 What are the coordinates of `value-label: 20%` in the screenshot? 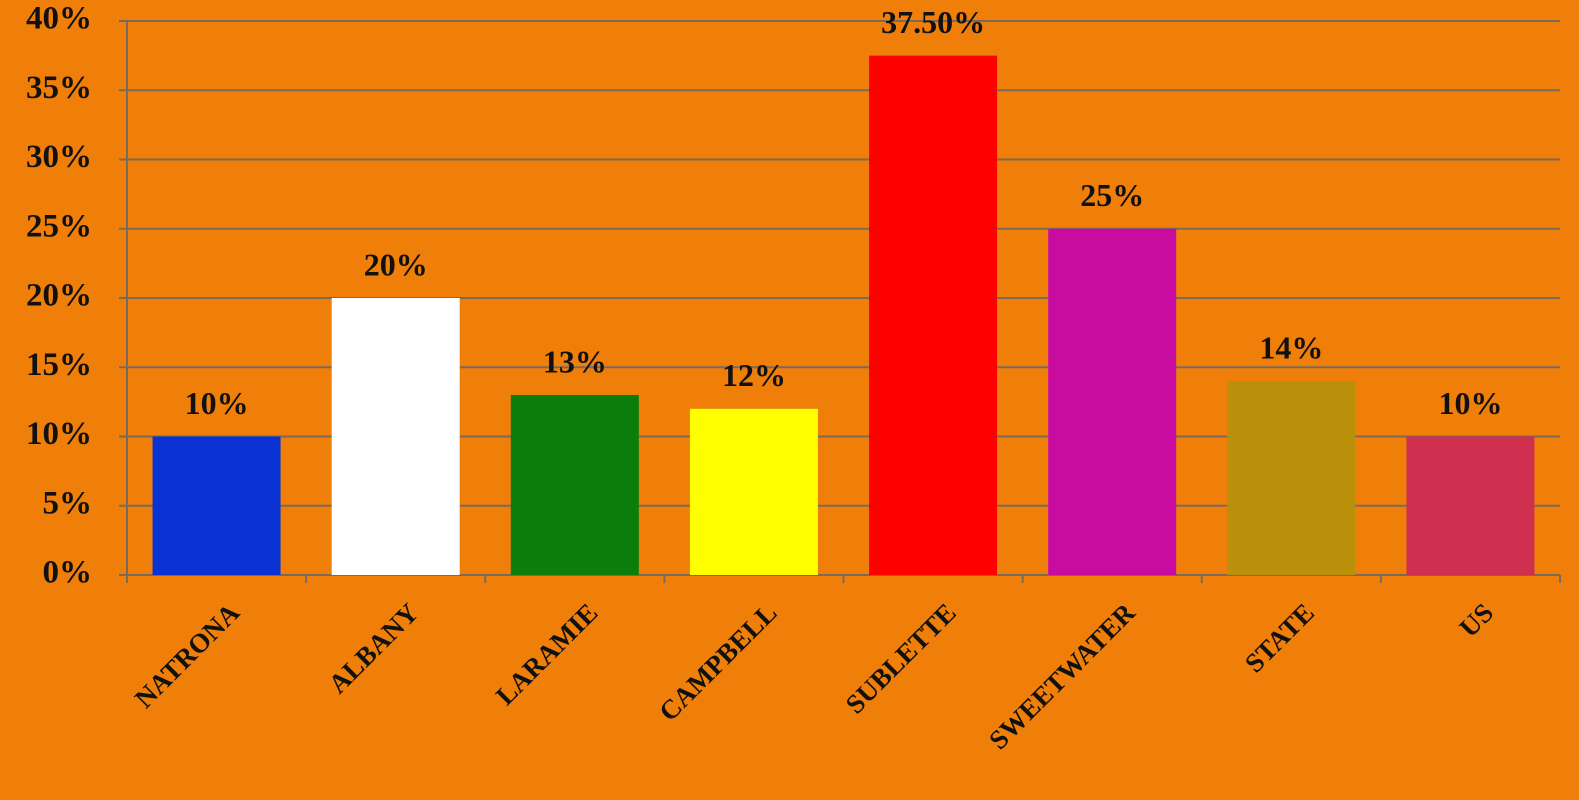 It's located at (396, 264).